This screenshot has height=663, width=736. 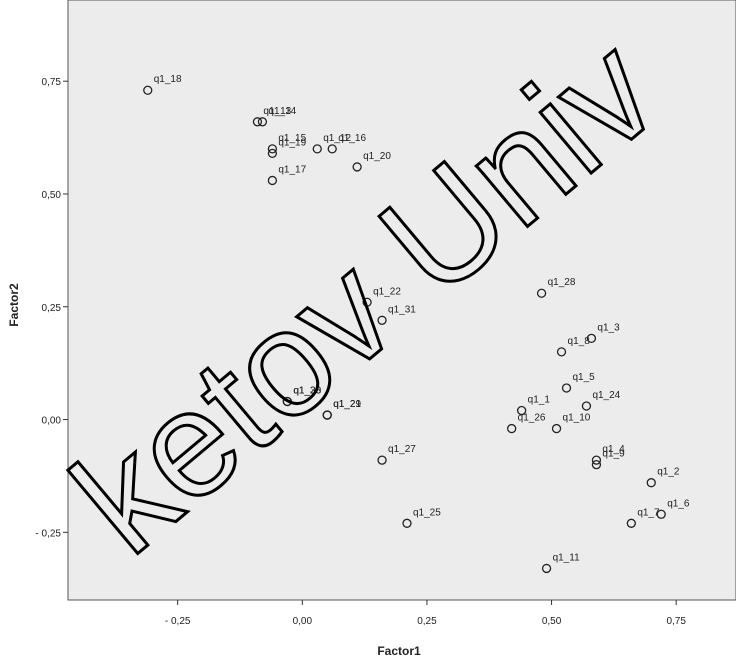 I want to click on point-label: q1_29, so click(x=347, y=404).